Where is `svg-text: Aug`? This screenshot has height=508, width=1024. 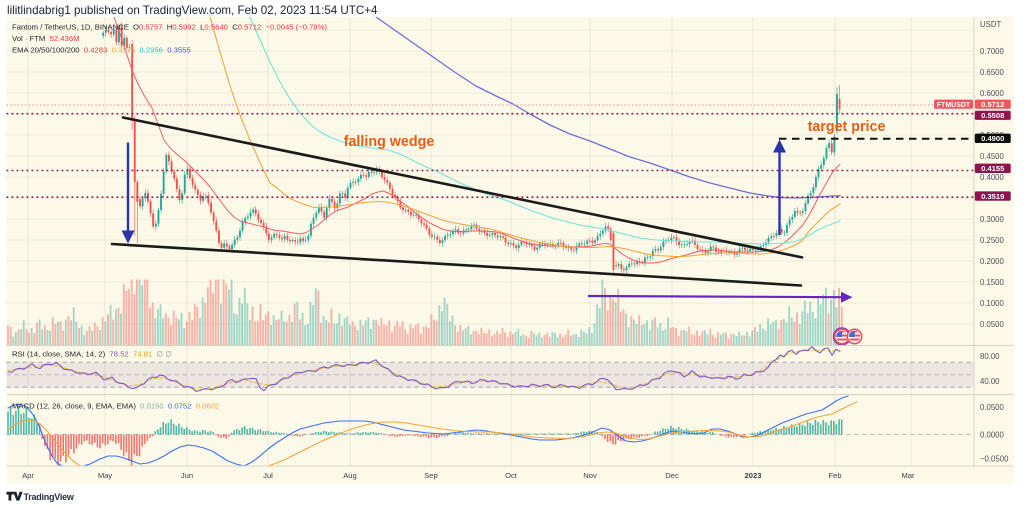
svg-text: Aug is located at coordinates (350, 475).